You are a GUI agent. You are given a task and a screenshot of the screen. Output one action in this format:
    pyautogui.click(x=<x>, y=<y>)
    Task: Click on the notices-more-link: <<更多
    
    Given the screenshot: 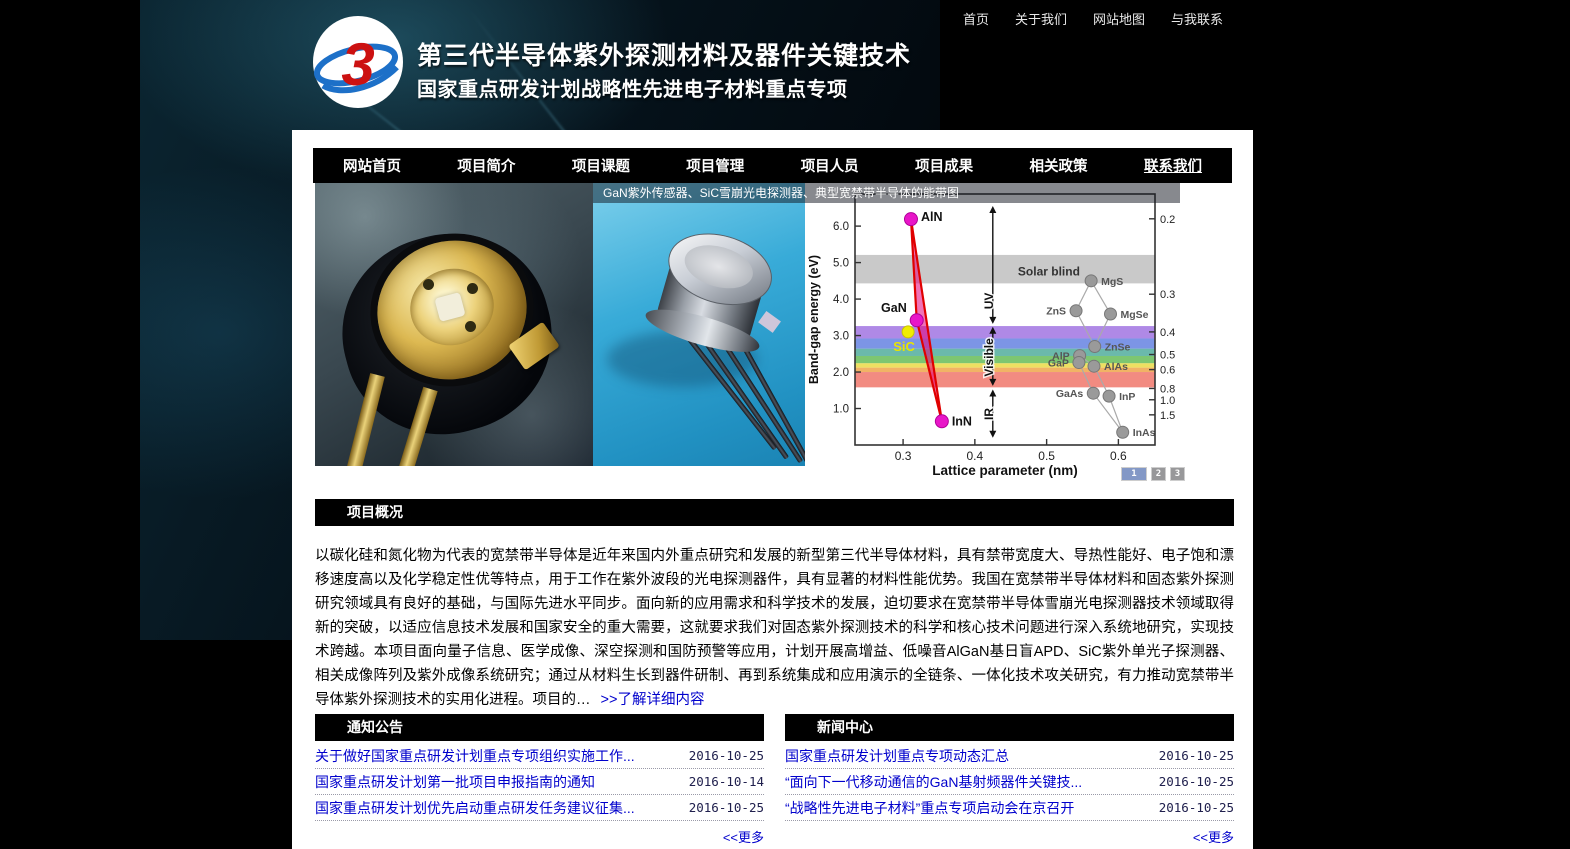 What is the action you would take?
    pyautogui.click(x=743, y=837)
    